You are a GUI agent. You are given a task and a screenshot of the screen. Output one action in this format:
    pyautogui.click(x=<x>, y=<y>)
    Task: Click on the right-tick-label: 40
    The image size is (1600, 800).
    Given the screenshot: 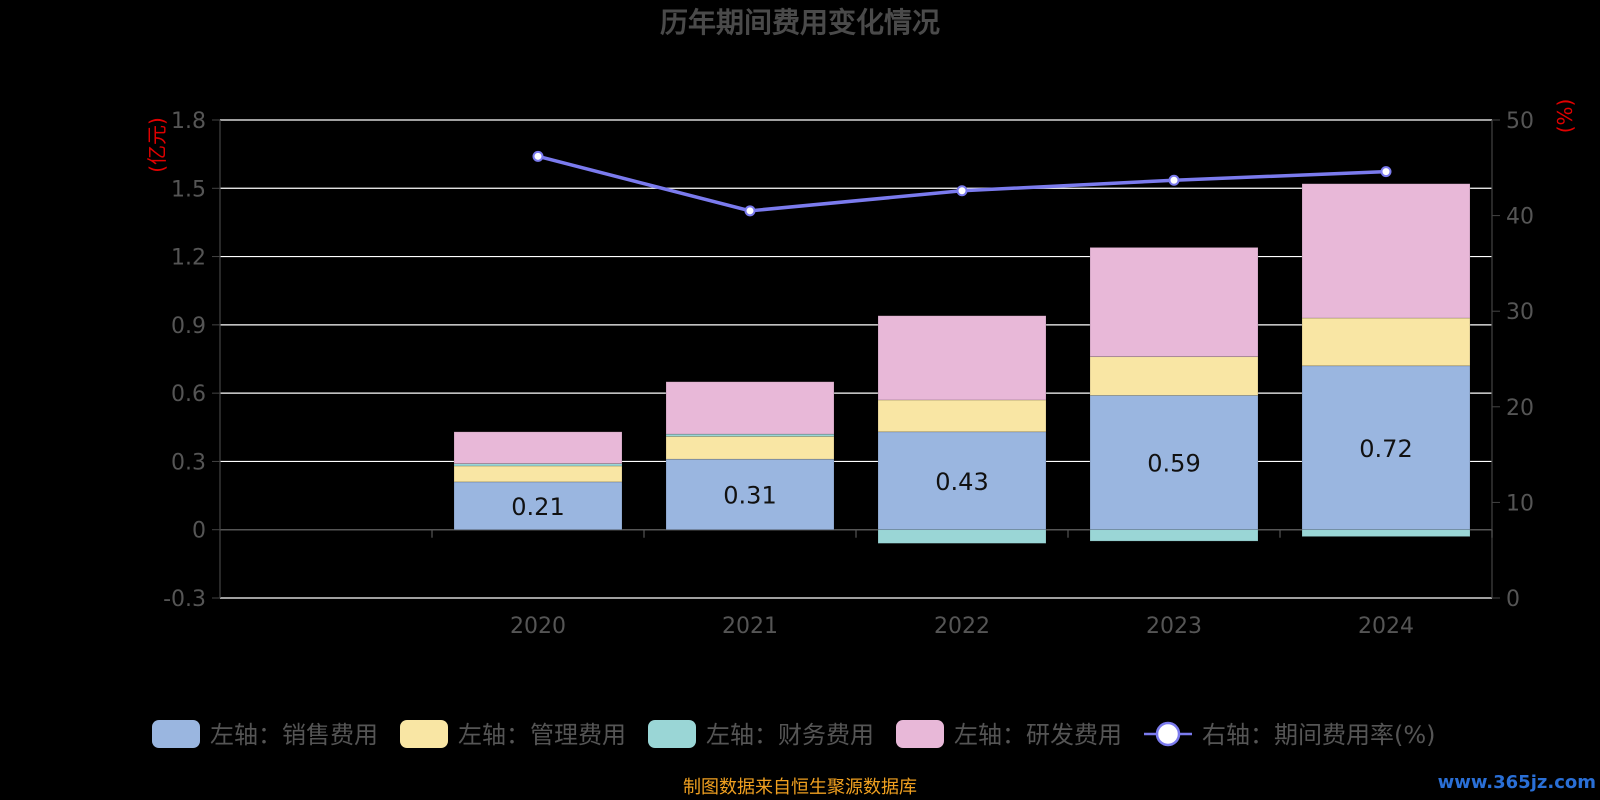 What is the action you would take?
    pyautogui.click(x=1520, y=217)
    